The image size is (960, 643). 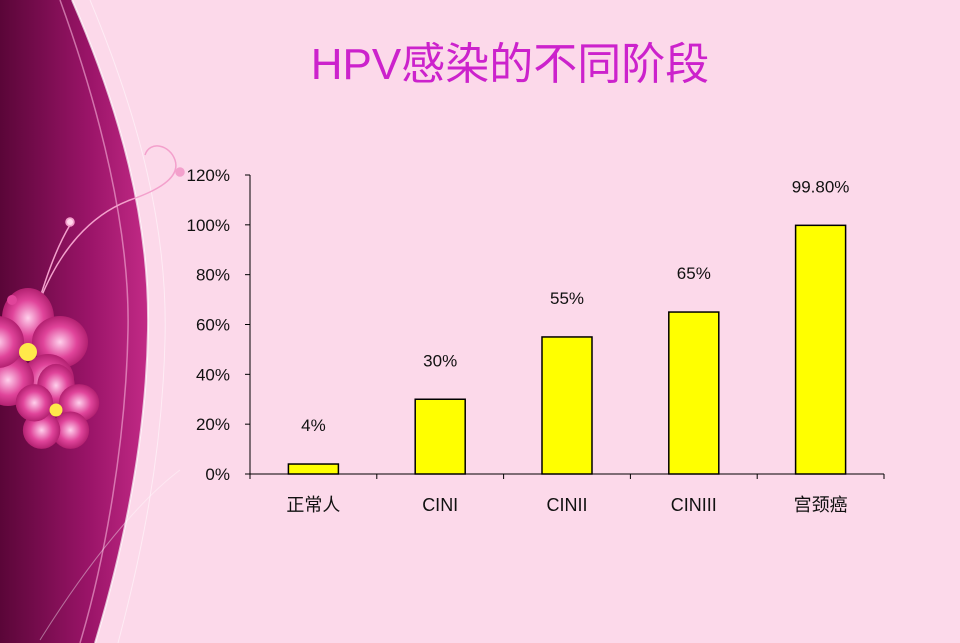 What do you see at coordinates (440, 360) in the screenshot?
I see `data-label: 30%` at bounding box center [440, 360].